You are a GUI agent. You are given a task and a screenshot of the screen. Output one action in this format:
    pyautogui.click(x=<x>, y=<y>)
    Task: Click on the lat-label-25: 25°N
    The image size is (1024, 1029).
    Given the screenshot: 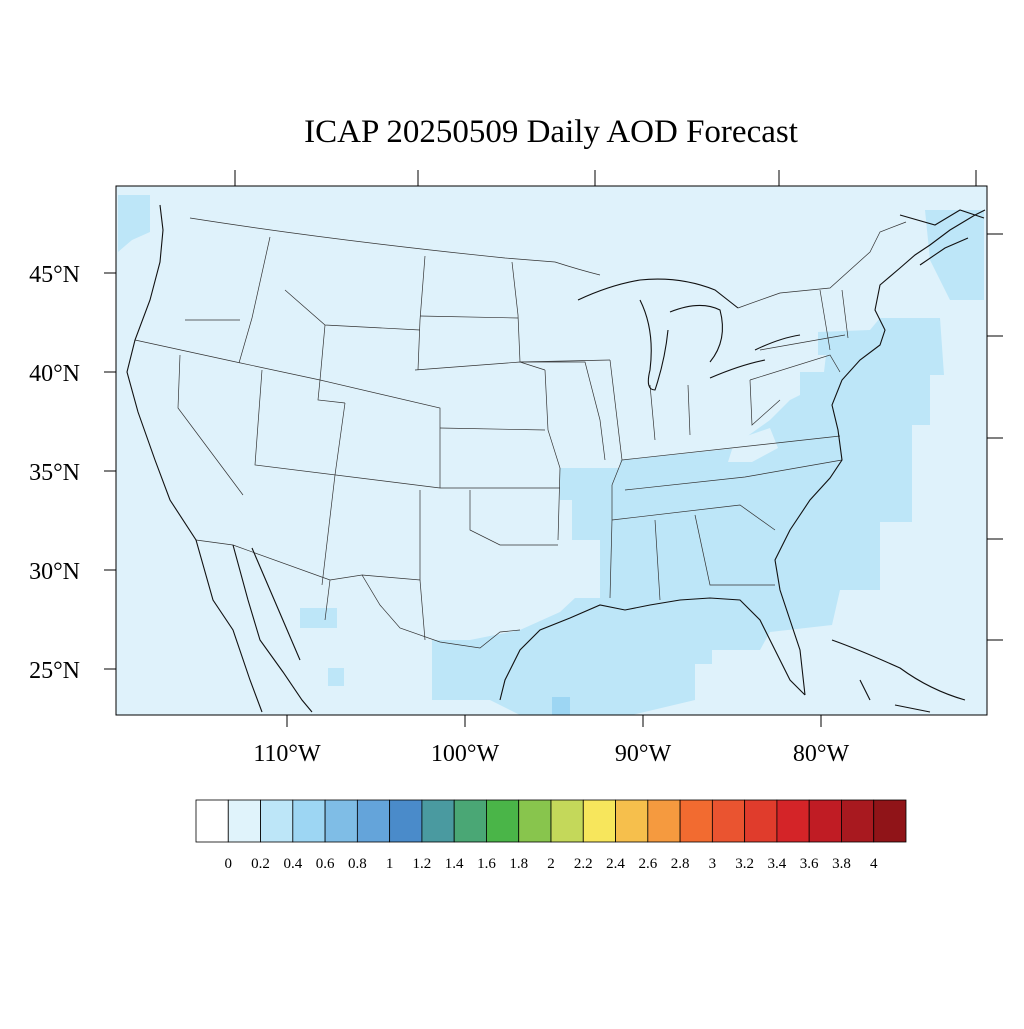 What is the action you would take?
    pyautogui.click(x=54, y=671)
    